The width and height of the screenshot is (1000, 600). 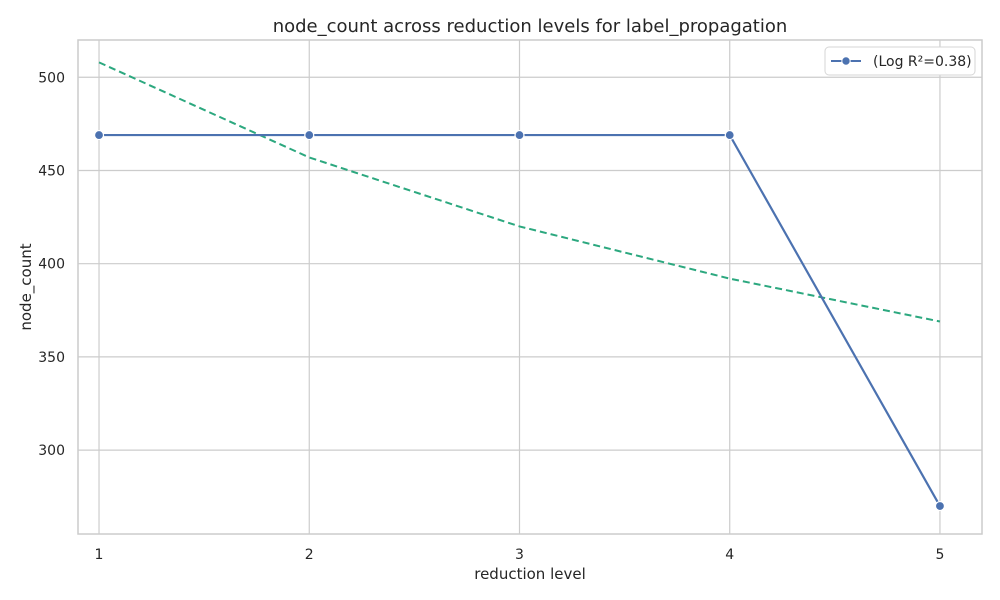 I want to click on legend-marker-swatch, so click(x=846, y=61).